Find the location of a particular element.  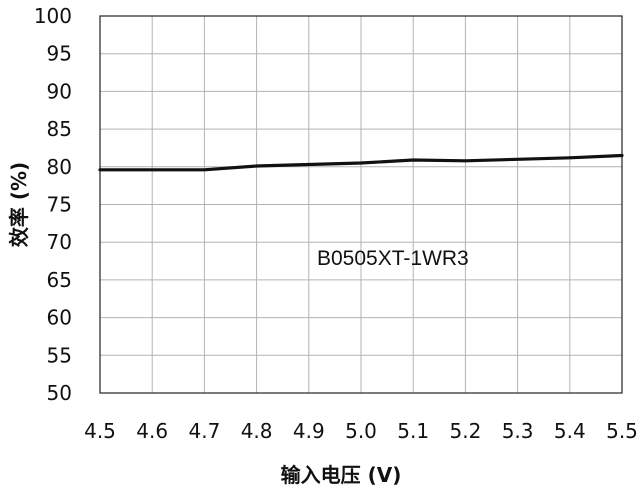

x-axis-tick-labels: 4.5 4.6 4.7 4.8 4.9 5.0 5.1 5.2 5.3 5.4 5.5 is located at coordinates (361, 431).